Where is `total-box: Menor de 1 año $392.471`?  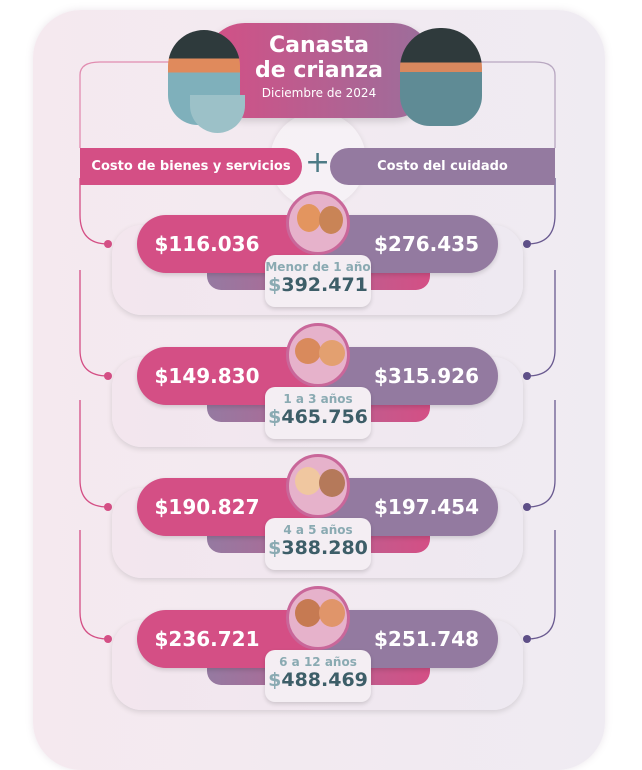
total-box: Menor de 1 año $392.471 is located at coordinates (318, 281).